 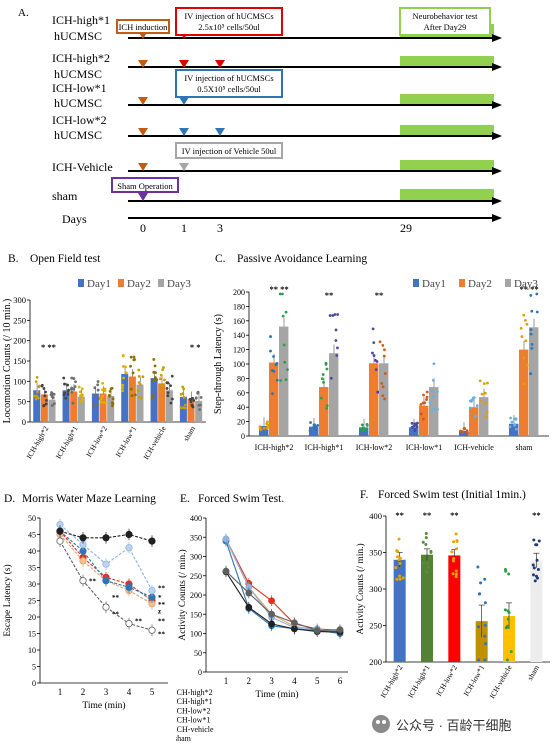 What do you see at coordinates (195, 347) in the screenshot?
I see `significance-mark: * *` at bounding box center [195, 347].